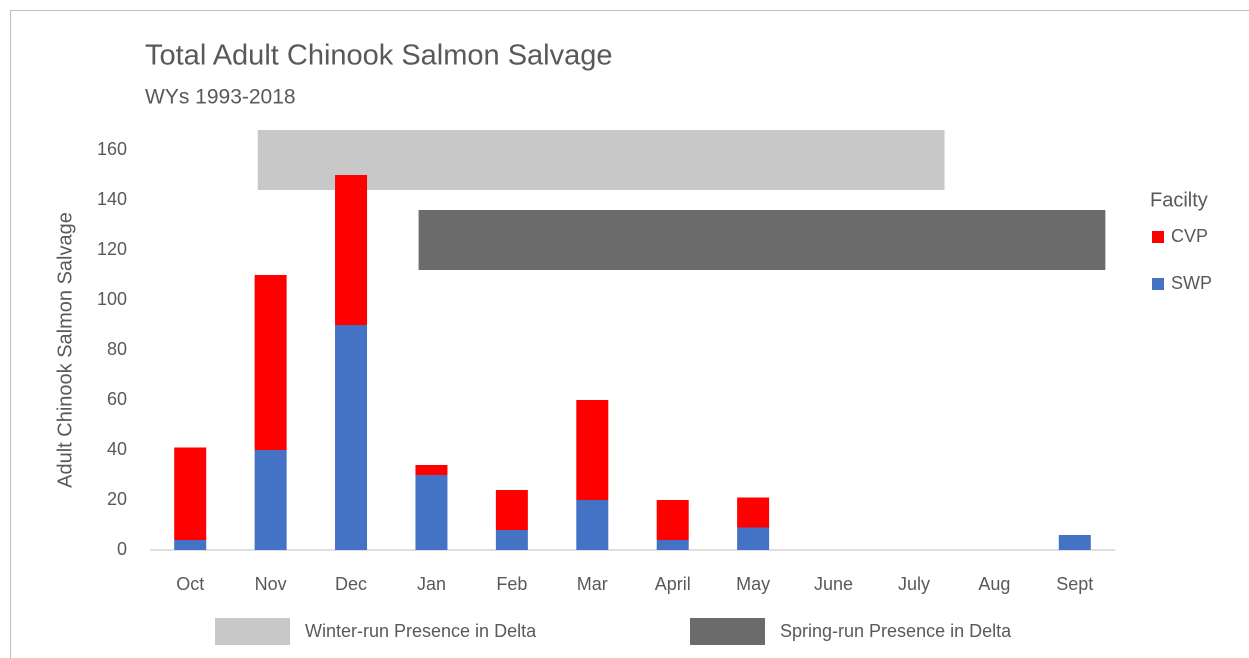 The width and height of the screenshot is (1249, 658). Describe the element at coordinates (896, 631) in the screenshot. I see `legend-label: Spring-run Presence in Delta` at that location.